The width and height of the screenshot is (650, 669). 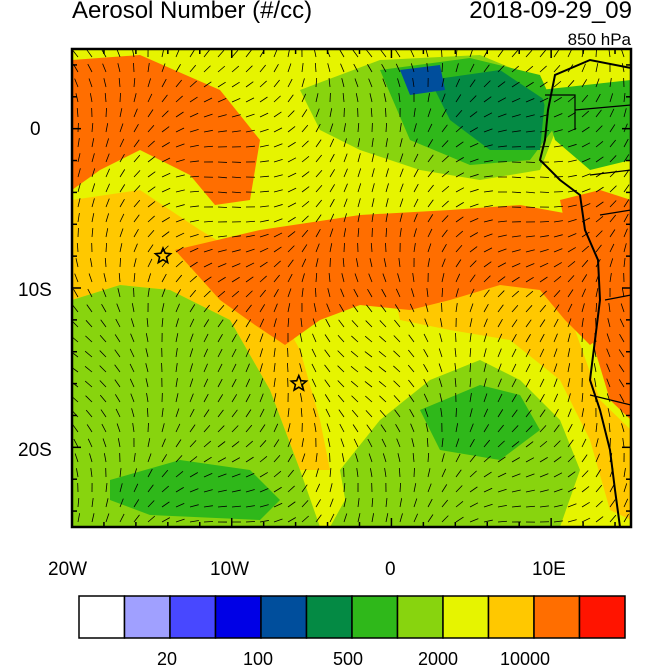 I want to click on colorbar-label: 500, so click(x=348, y=659).